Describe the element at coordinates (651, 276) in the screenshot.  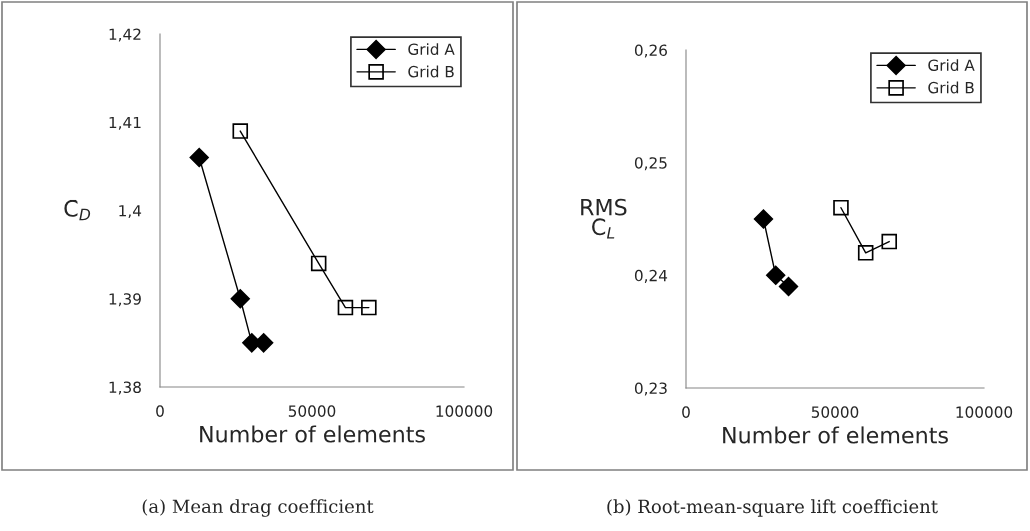
I see `y-tick-label: 0,24` at that location.